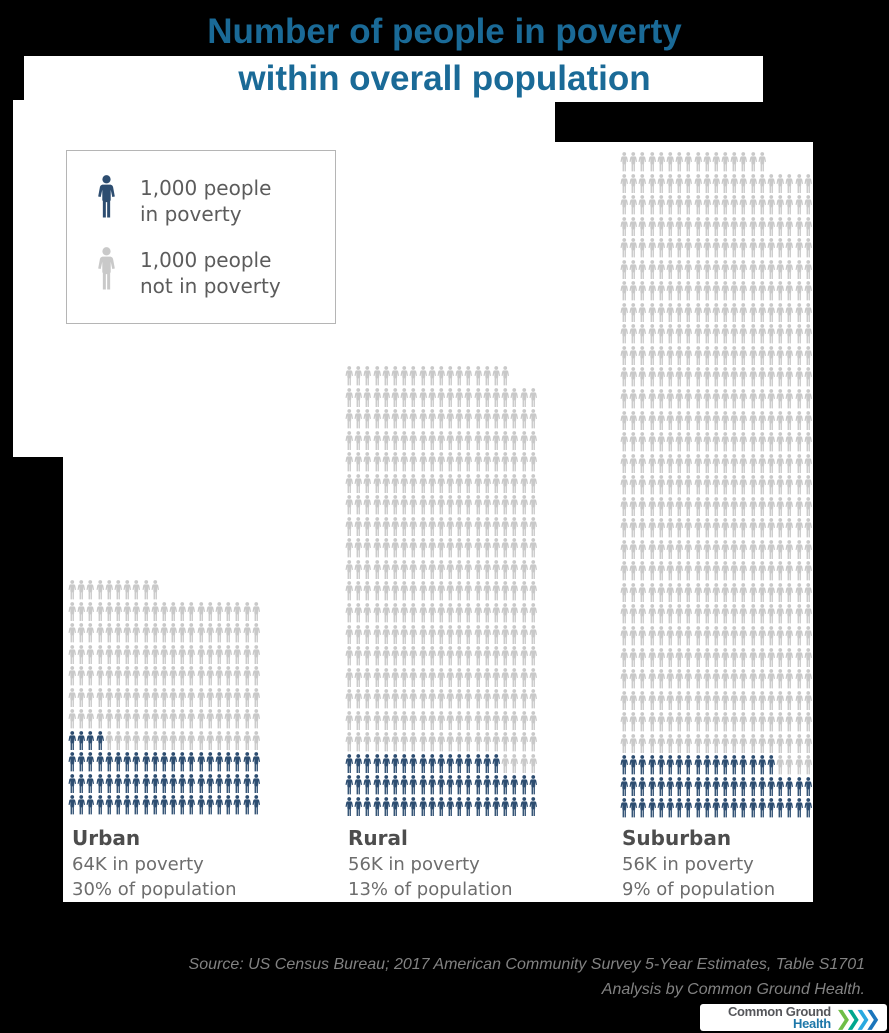 This screenshot has width=889, height=1033. Describe the element at coordinates (843, 1017) in the screenshot. I see `chevron-icon: ❯` at that location.